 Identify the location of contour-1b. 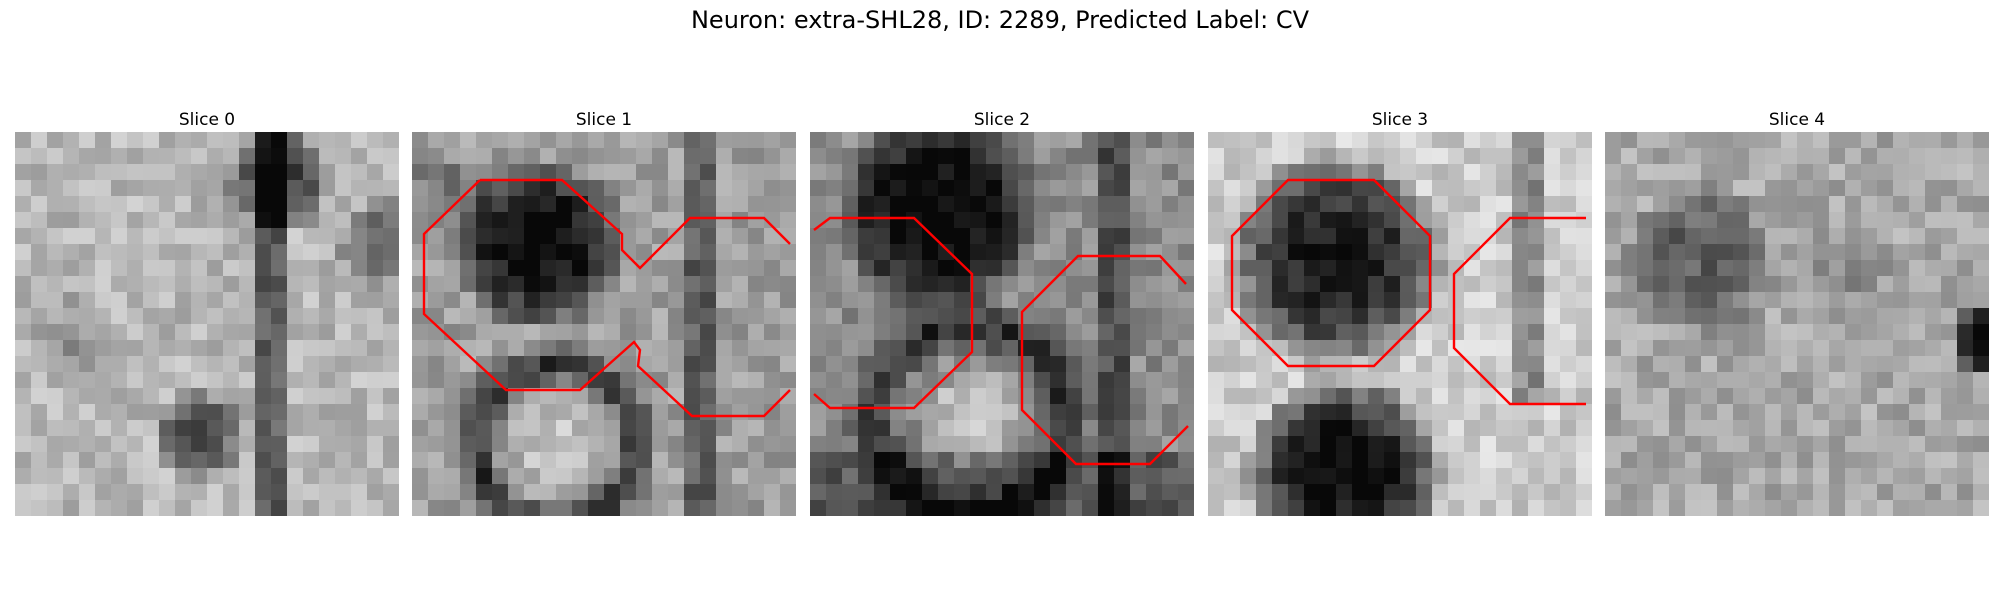
(606, 298).